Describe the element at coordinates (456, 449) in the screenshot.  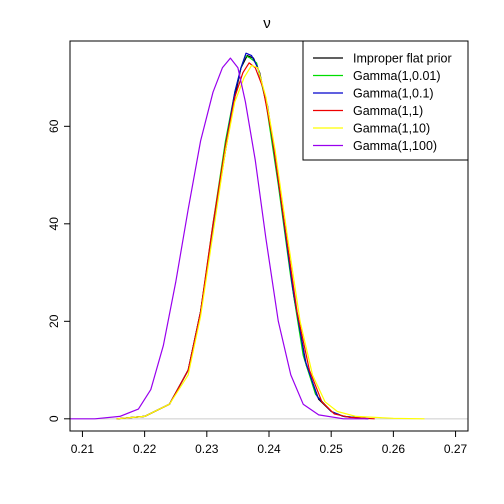
I see `x-tick-label: 0.27` at that location.